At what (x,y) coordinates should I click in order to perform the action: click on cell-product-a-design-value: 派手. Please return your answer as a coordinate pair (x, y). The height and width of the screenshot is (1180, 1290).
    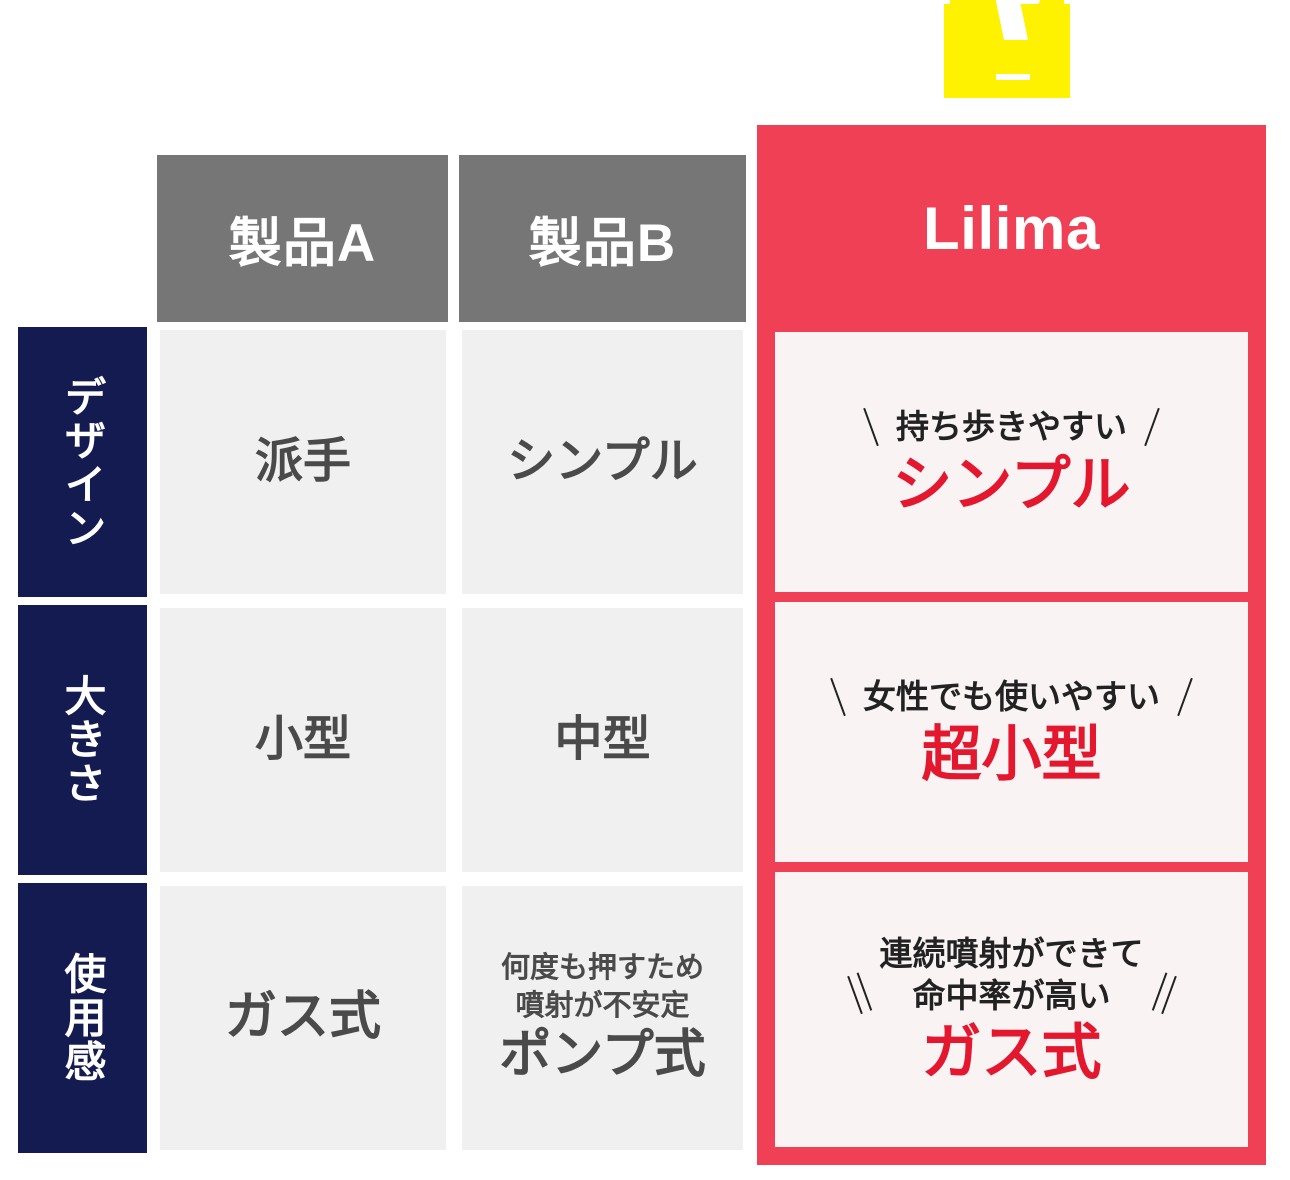
    Looking at the image, I should click on (302, 462).